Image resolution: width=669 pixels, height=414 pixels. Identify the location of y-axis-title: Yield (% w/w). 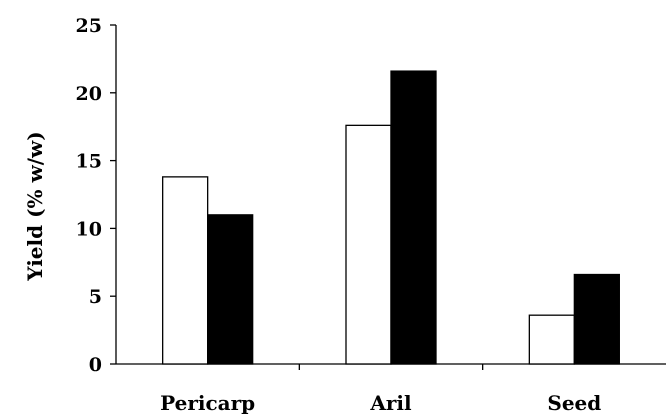
(35, 206).